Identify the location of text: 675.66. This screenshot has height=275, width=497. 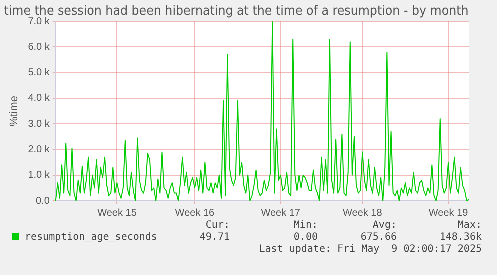
(378, 237).